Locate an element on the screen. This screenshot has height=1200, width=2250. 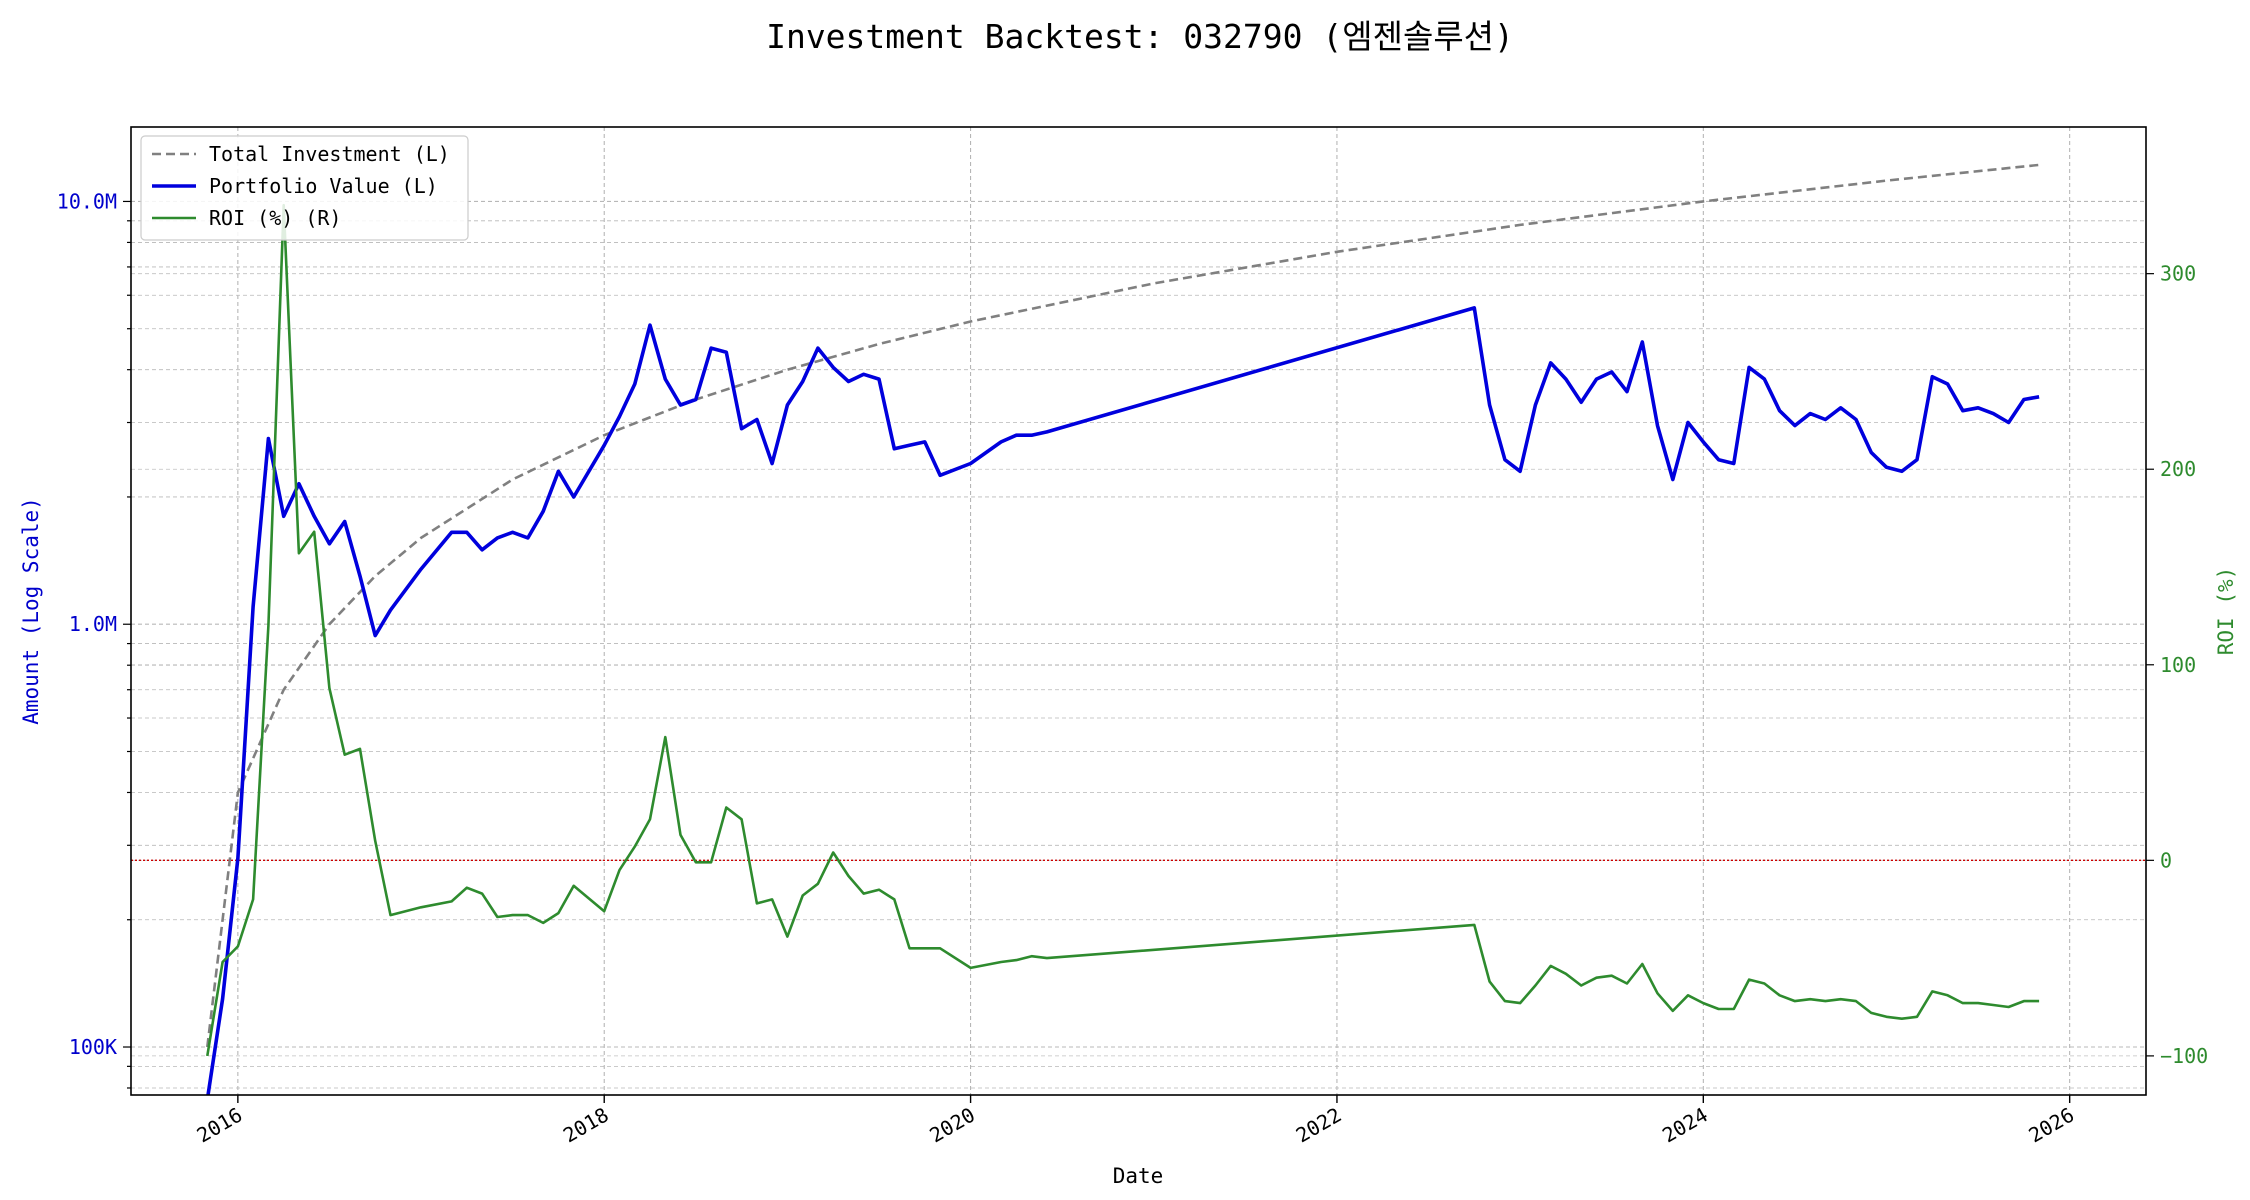
right-tick-label: 100 is located at coordinates (2178, 665).